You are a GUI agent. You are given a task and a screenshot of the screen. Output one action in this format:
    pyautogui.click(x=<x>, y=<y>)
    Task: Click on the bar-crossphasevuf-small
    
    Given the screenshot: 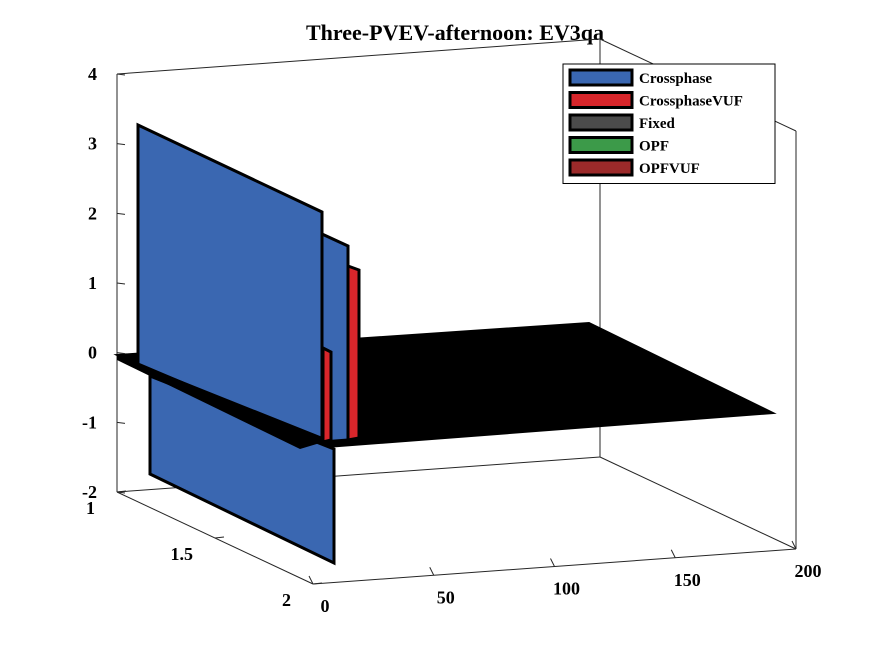 What is the action you would take?
    pyautogui.click(x=327, y=394)
    